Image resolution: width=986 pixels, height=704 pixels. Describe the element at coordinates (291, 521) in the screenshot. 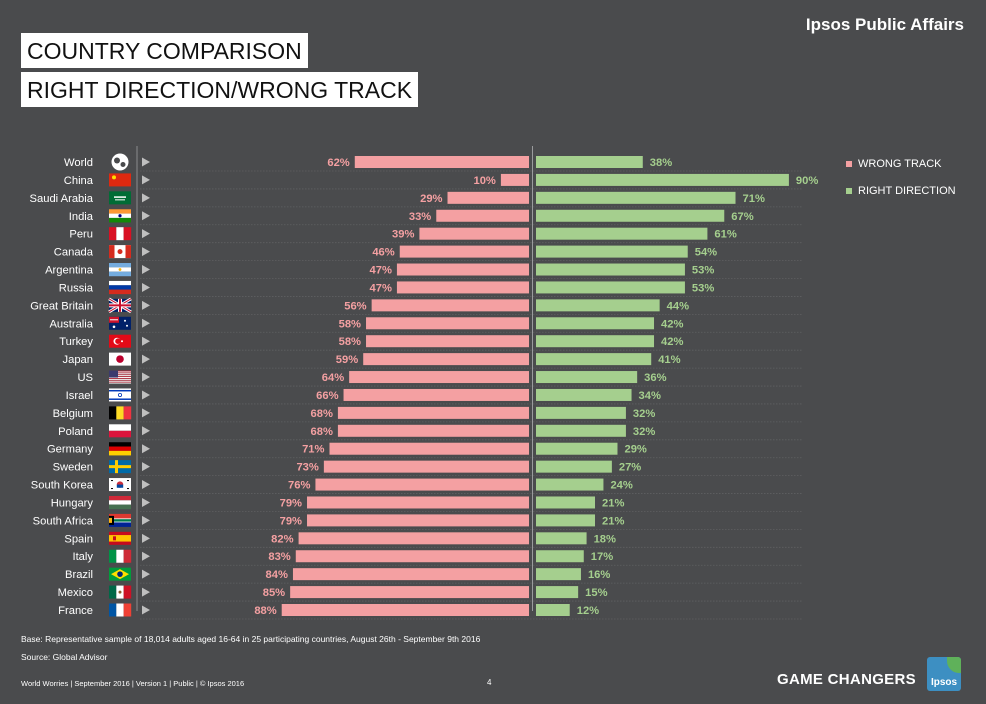

I see `label-wrong-track: 79%` at that location.